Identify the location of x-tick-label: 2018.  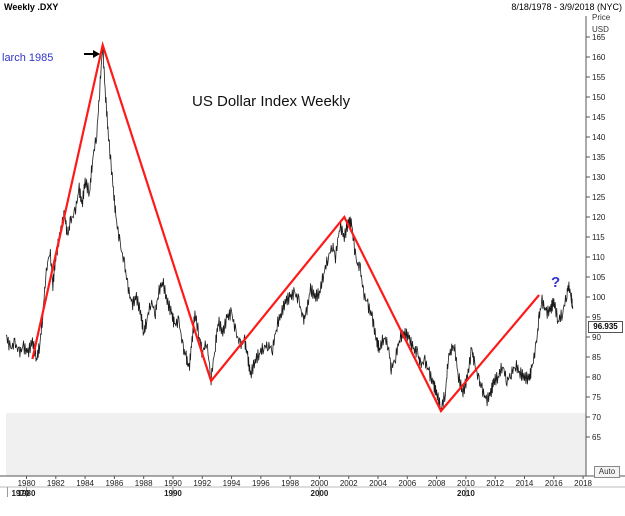
(583, 483).